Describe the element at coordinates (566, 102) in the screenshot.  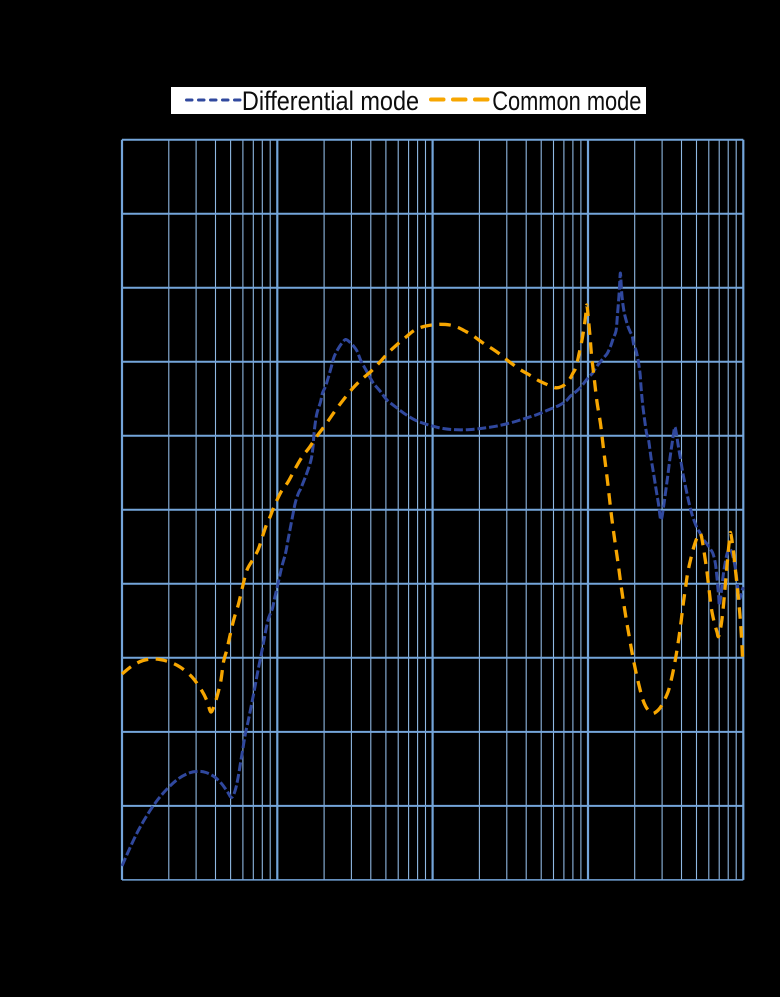
I see `svg-text: Common mode` at that location.